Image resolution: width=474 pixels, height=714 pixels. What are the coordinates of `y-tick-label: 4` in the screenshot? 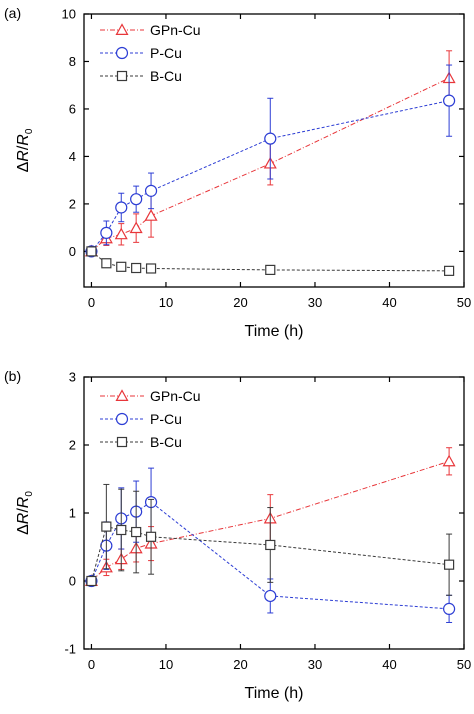 It's located at (72, 156).